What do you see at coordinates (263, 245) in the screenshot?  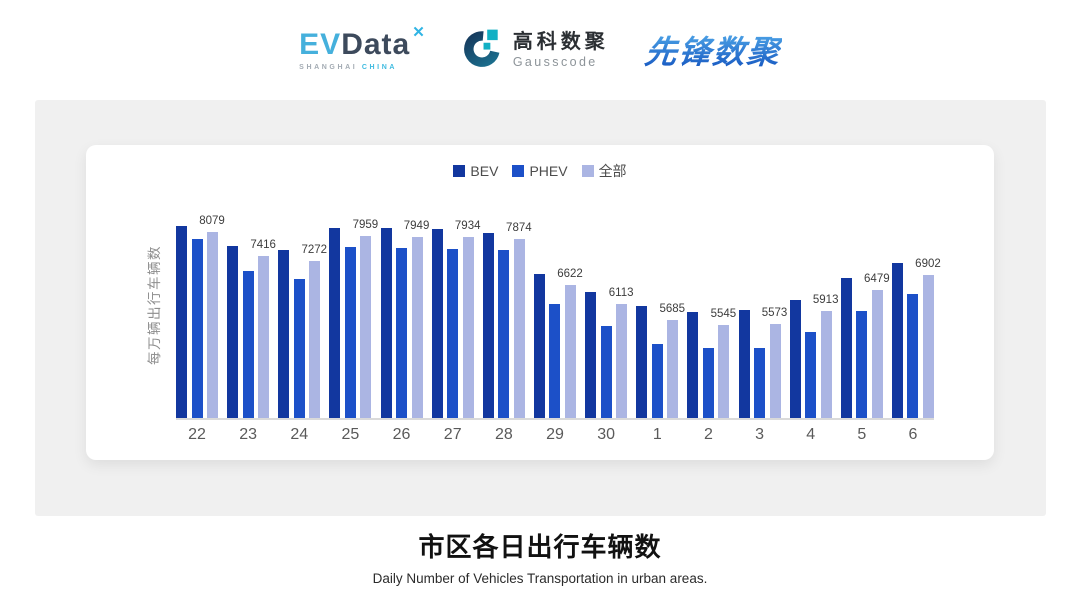 I see `bar-value-label: 7416` at bounding box center [263, 245].